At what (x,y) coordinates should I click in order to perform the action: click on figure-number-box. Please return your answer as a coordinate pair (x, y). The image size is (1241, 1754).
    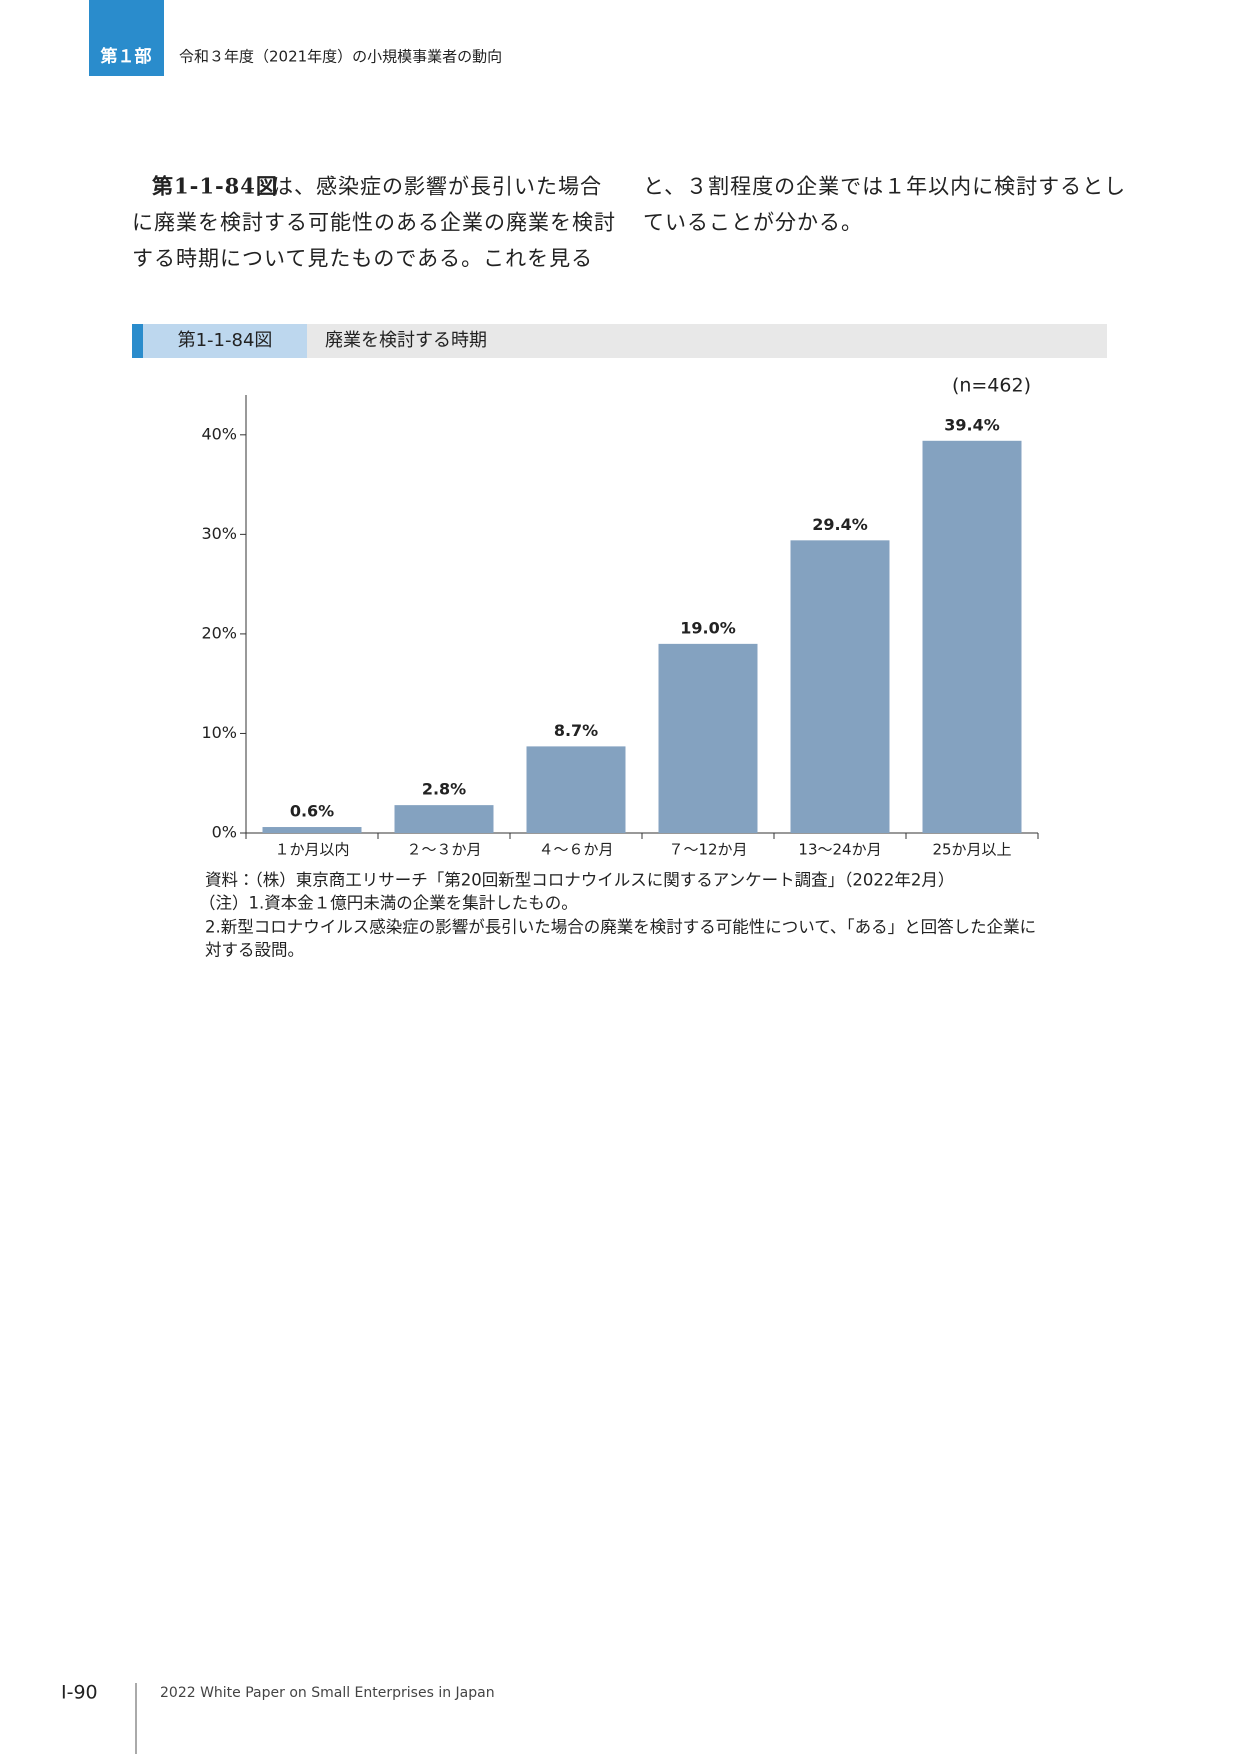
    Looking at the image, I should click on (225, 341).